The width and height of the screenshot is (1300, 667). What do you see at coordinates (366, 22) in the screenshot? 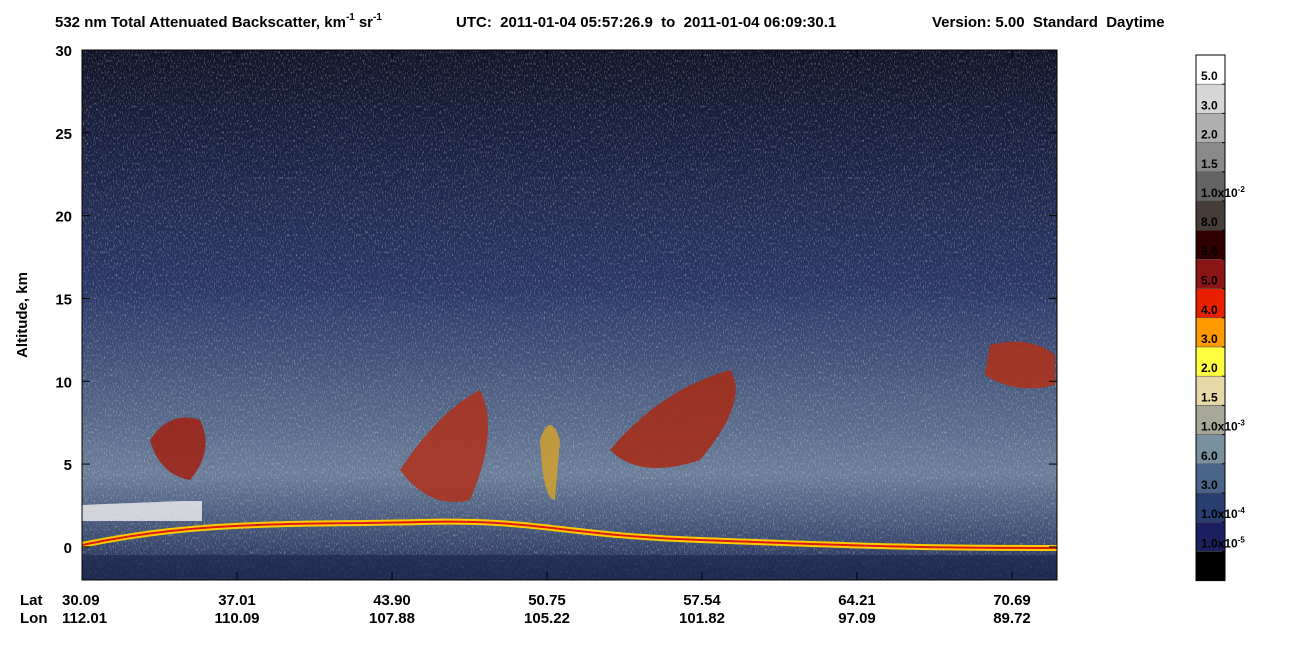
I see `title-text: sr` at bounding box center [366, 22].